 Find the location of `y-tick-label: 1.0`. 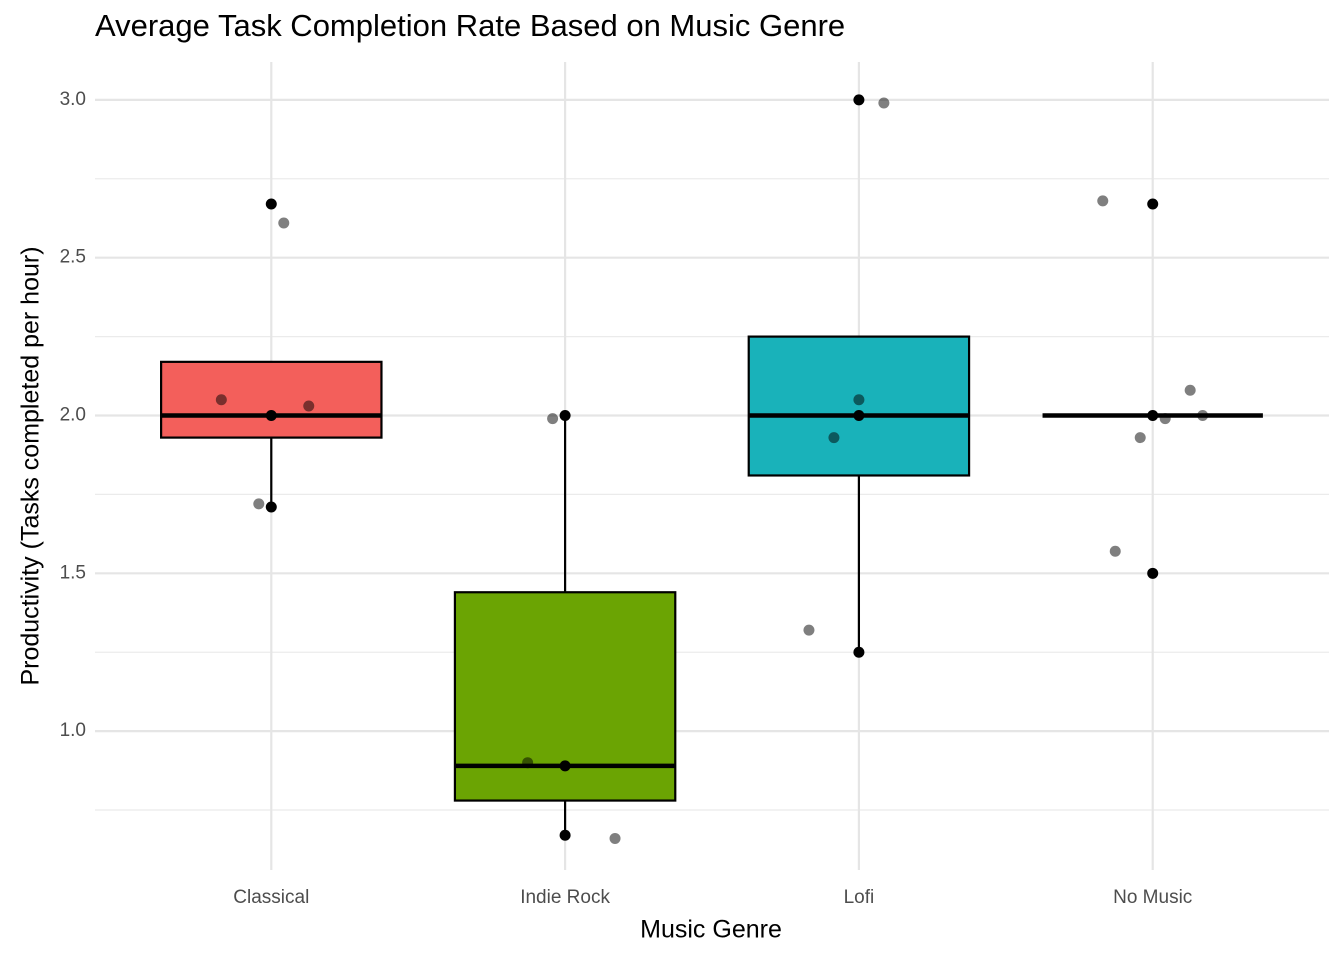

y-tick-label: 1.0 is located at coordinates (73, 730).